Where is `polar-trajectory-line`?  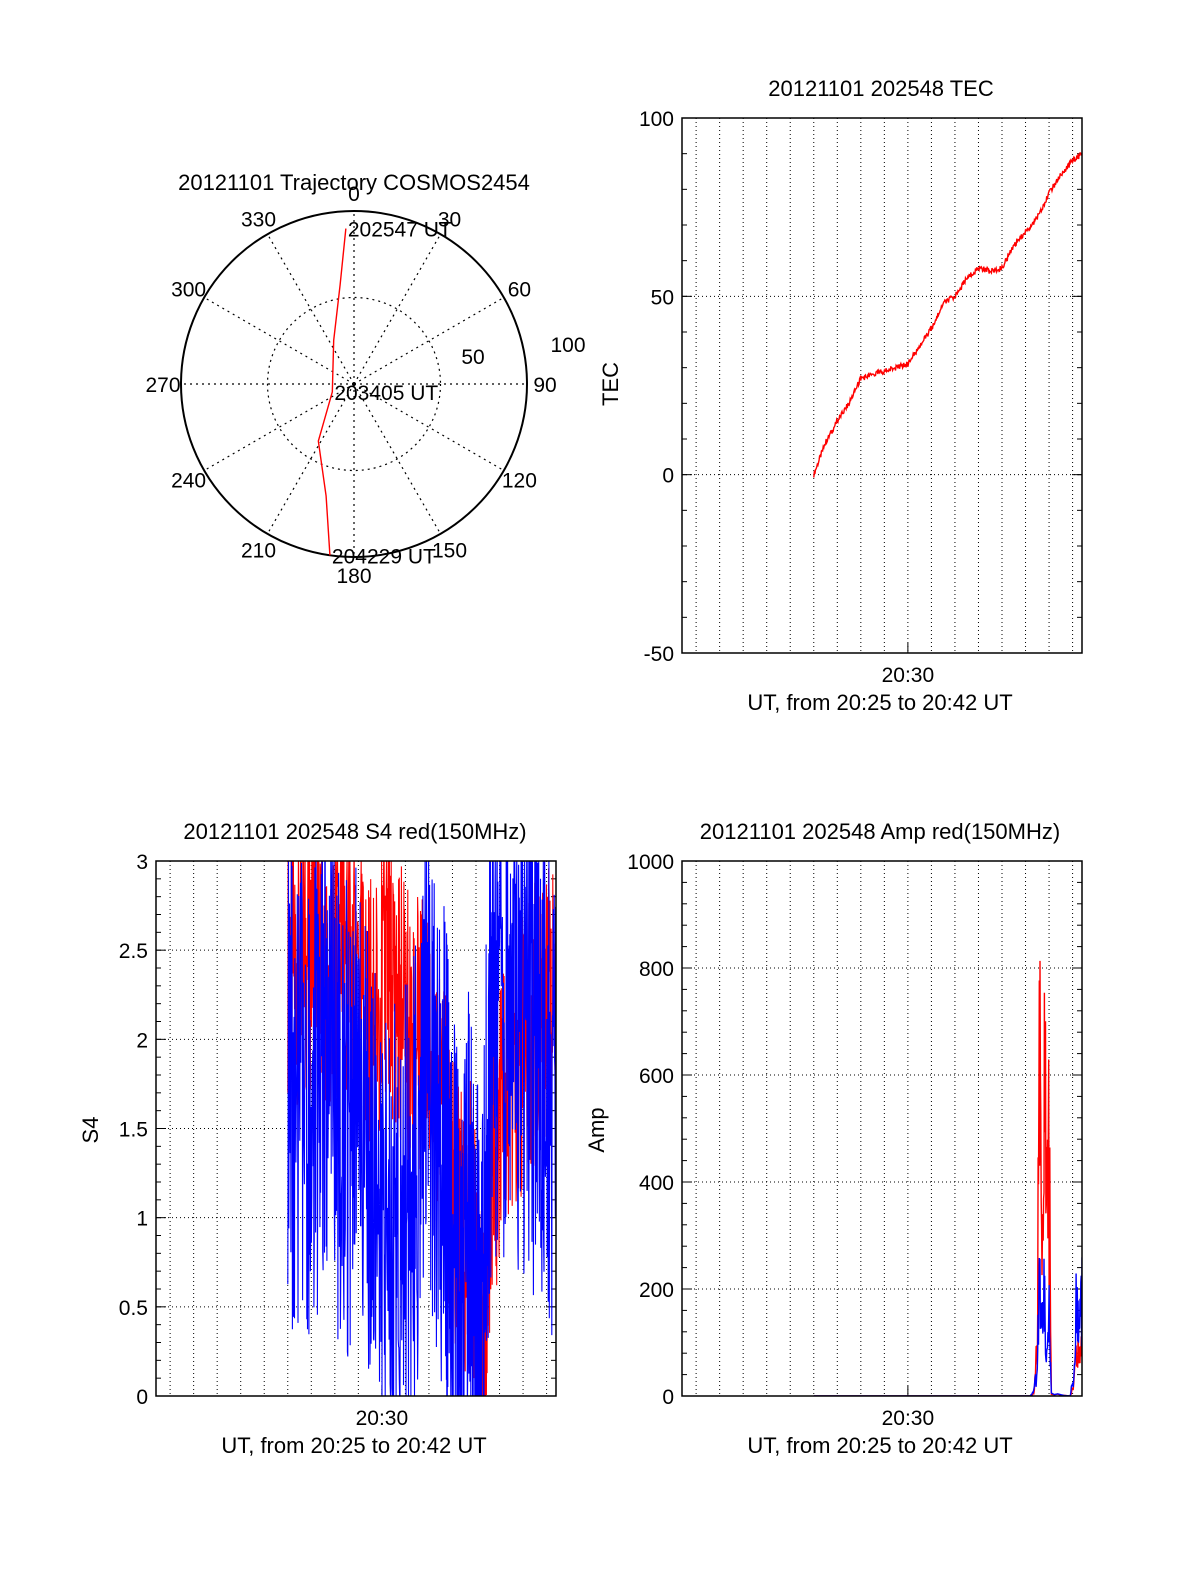 polar-trajectory-line is located at coordinates (332, 392).